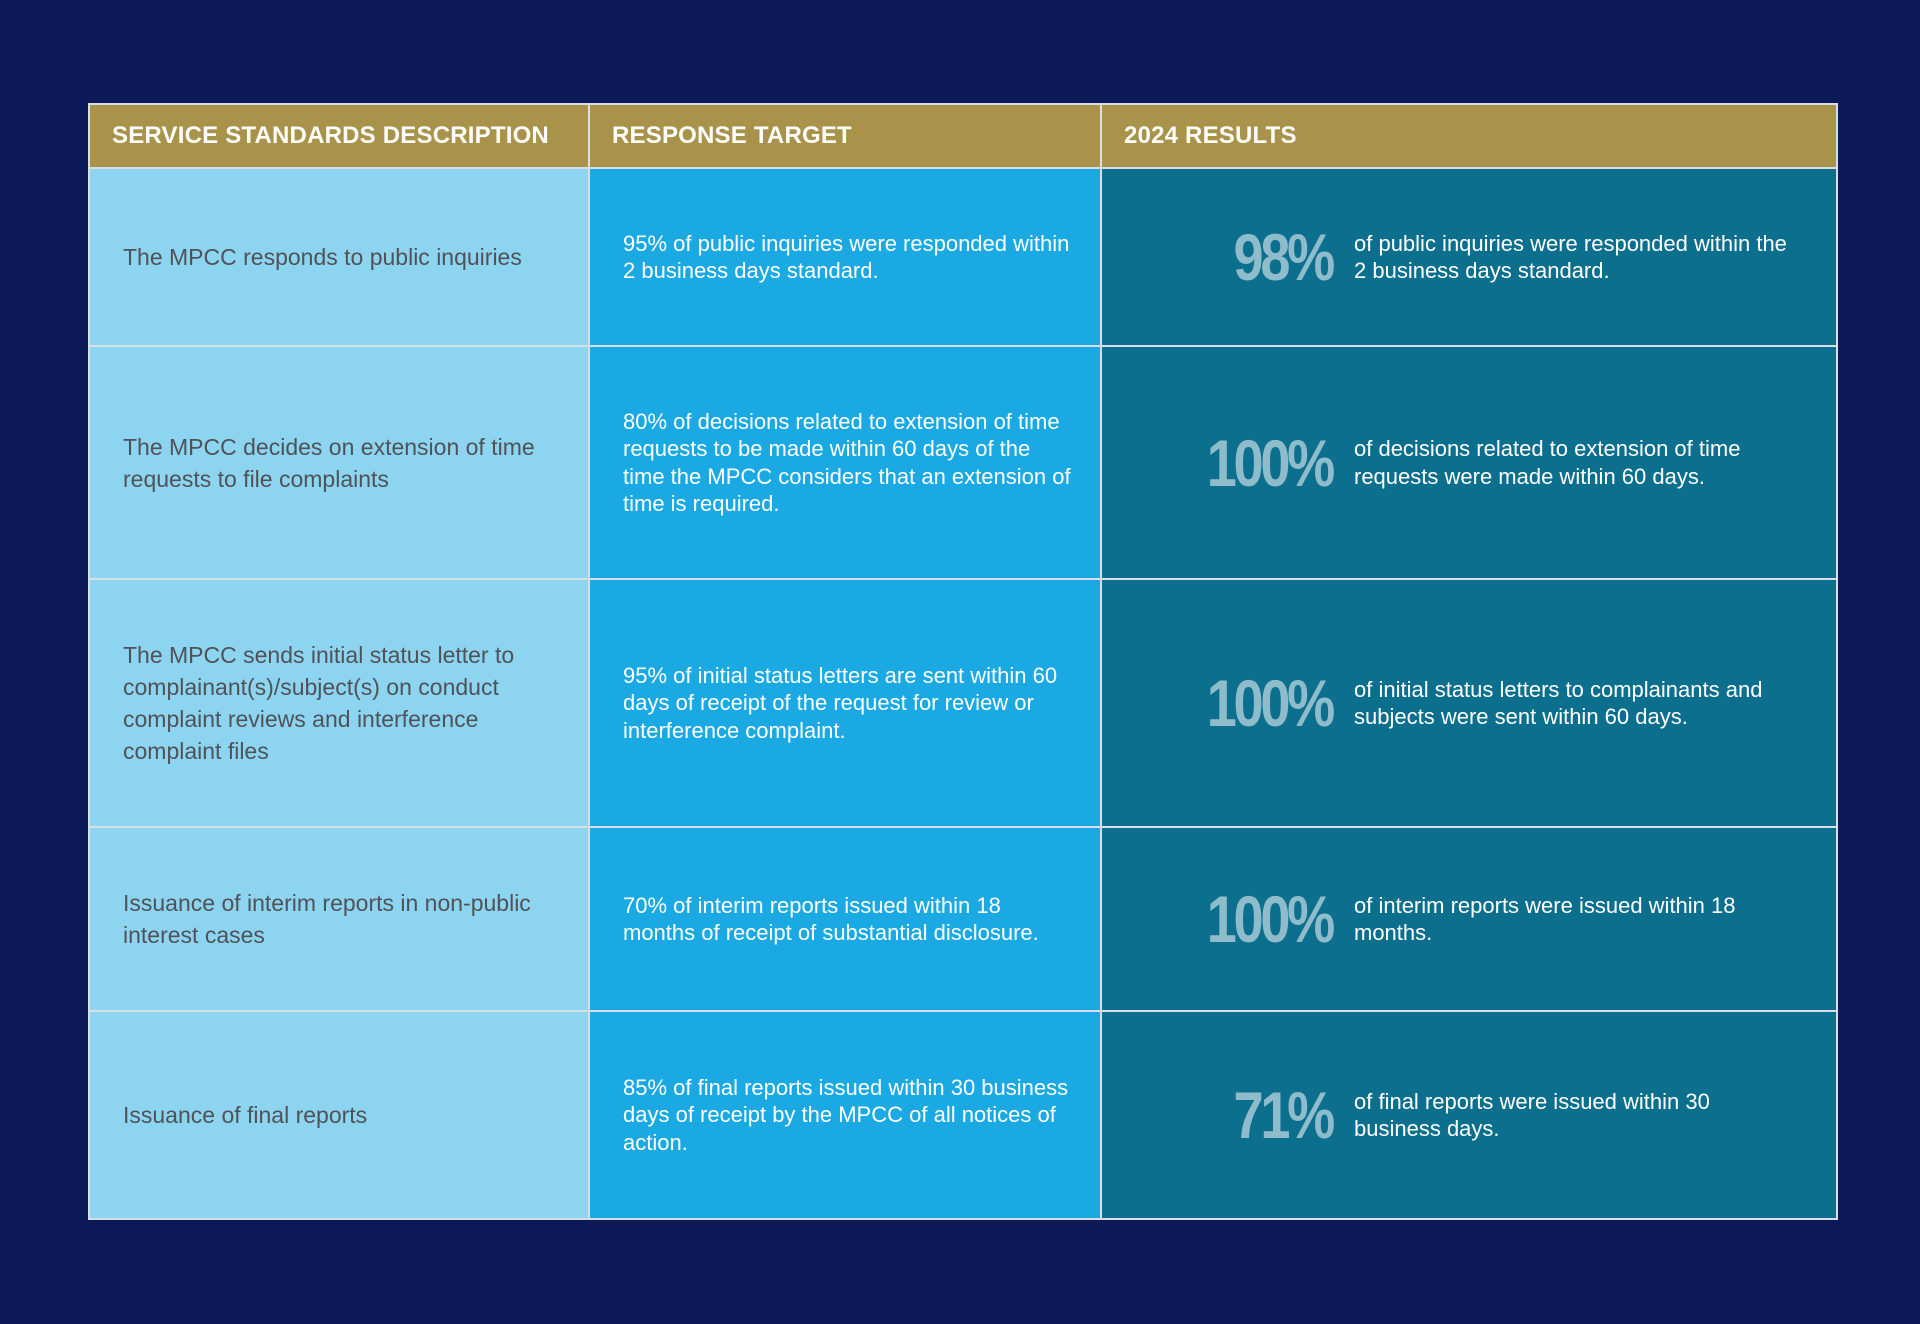 The height and width of the screenshot is (1324, 1920). Describe the element at coordinates (1469, 137) in the screenshot. I see `header-results: 2024 RESULTS` at that location.